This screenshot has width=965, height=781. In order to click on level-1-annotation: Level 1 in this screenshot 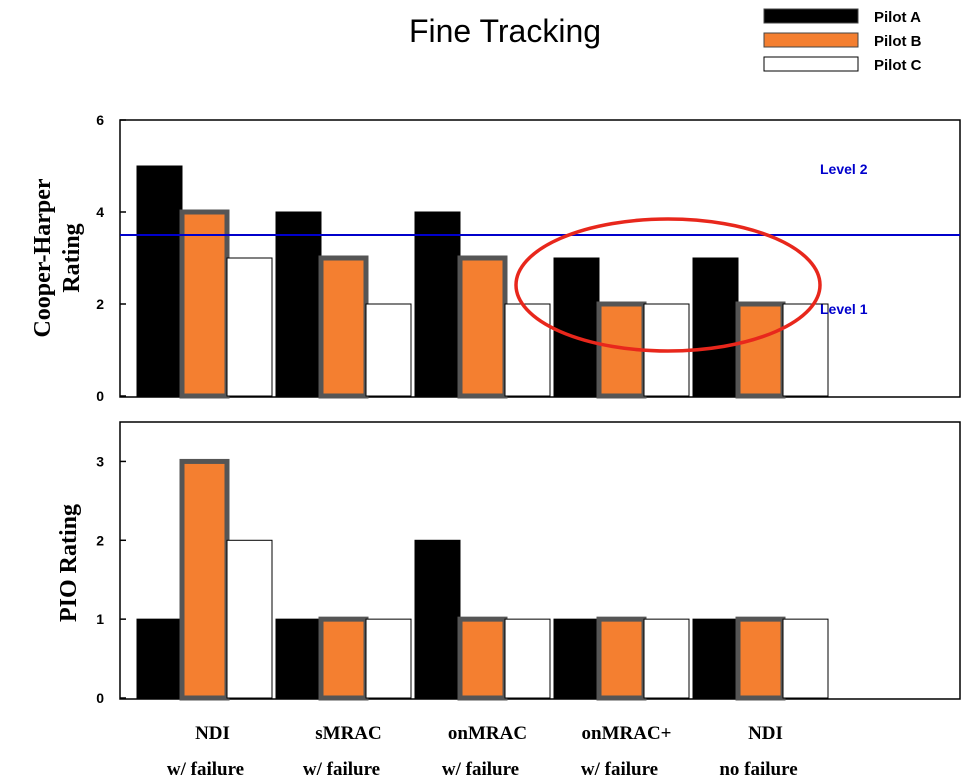, I will do `click(844, 309)`.